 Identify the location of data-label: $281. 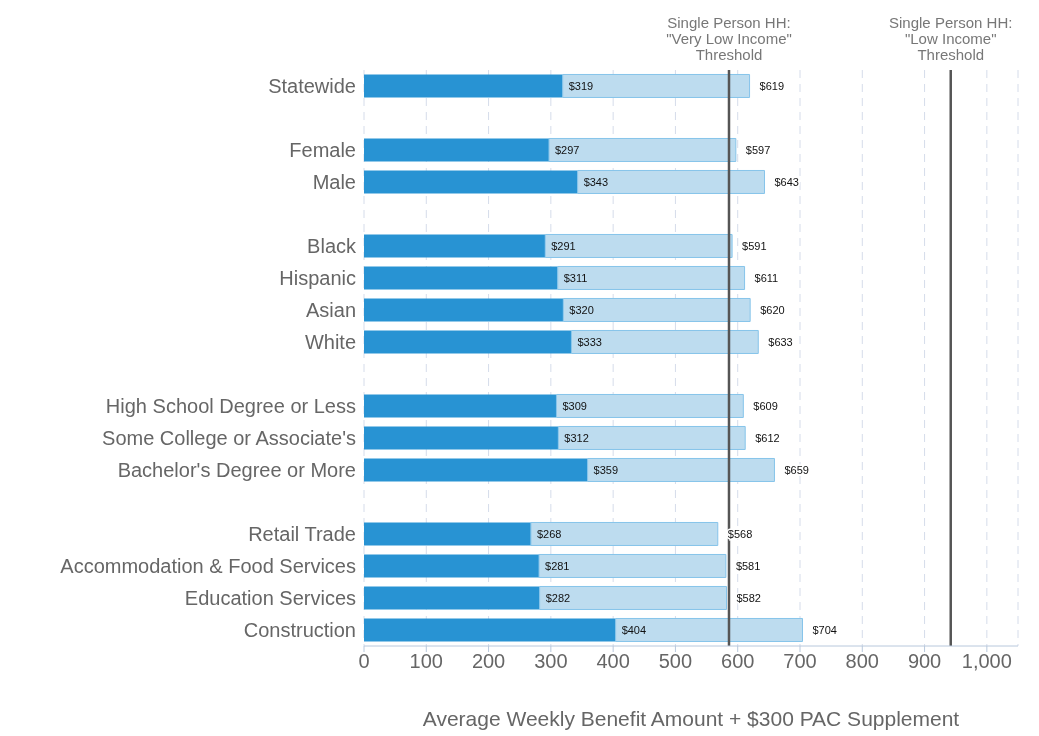
(557, 565).